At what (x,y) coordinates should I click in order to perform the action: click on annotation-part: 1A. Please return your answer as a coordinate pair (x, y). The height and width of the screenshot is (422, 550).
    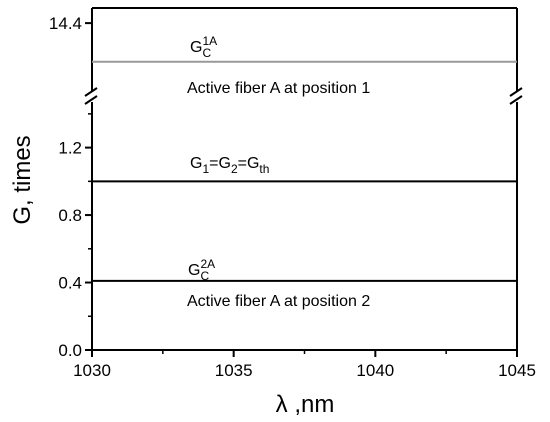
    Looking at the image, I should click on (209, 41).